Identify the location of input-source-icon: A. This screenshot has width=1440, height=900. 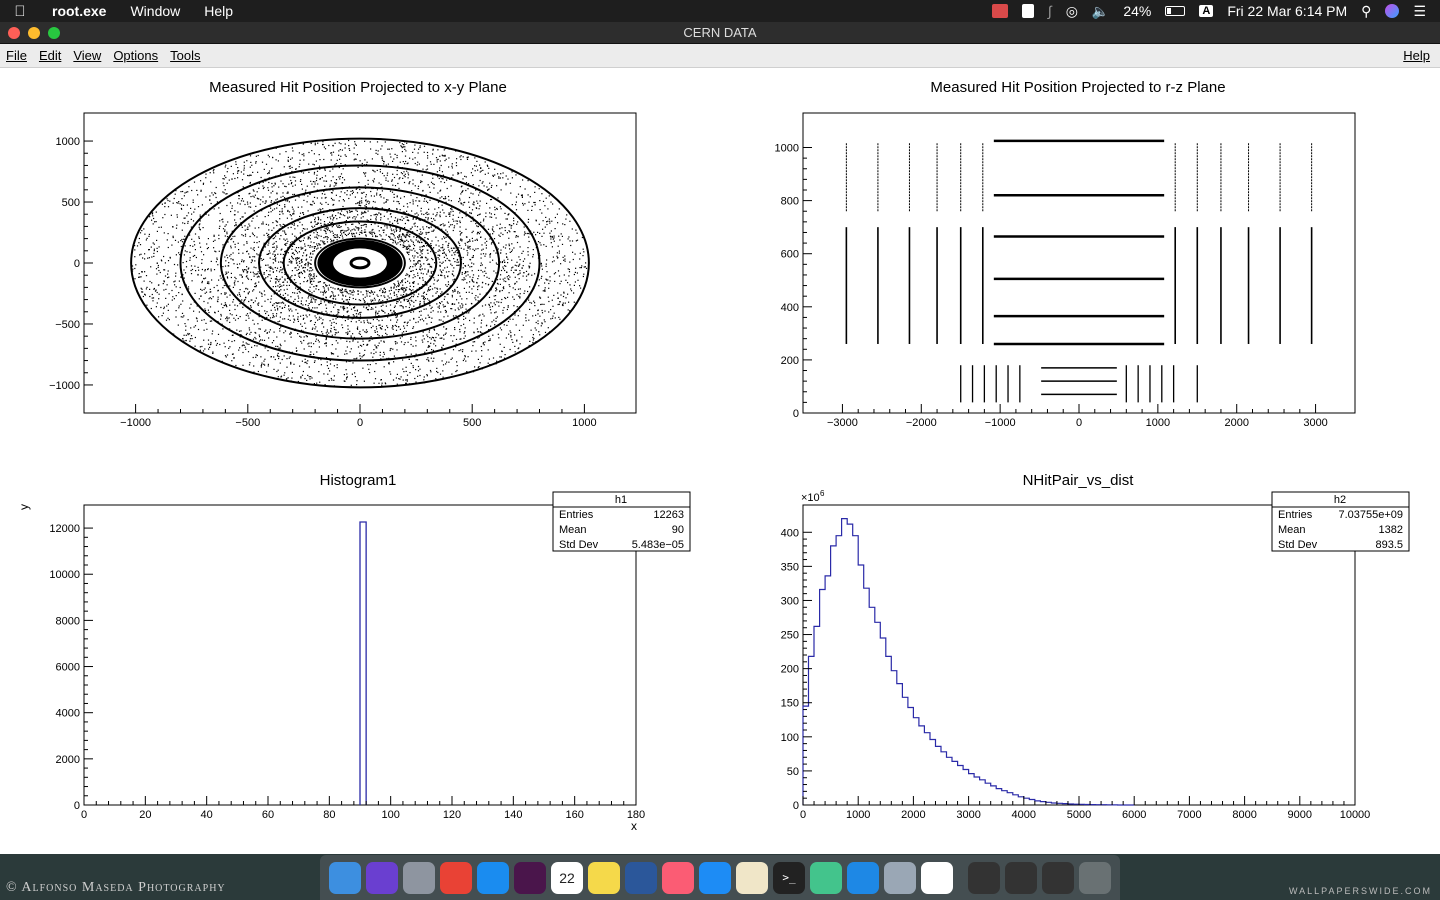
(1206, 11).